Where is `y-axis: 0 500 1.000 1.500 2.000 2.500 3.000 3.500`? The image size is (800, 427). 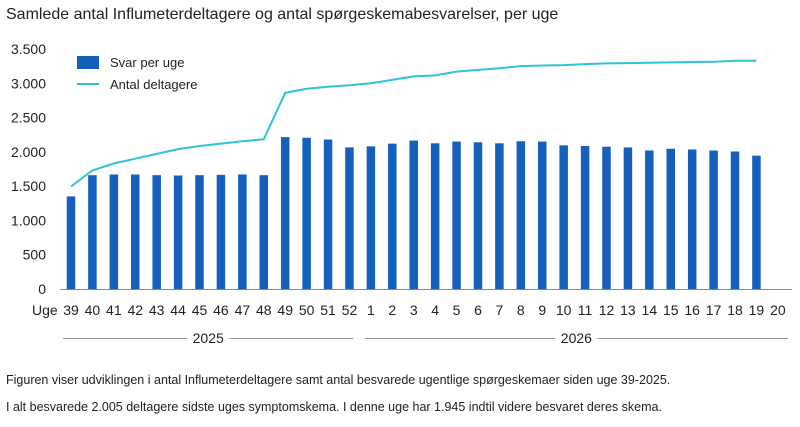
y-axis: 0 500 1.000 1.500 2.000 2.500 3.000 3.500 is located at coordinates (28, 169).